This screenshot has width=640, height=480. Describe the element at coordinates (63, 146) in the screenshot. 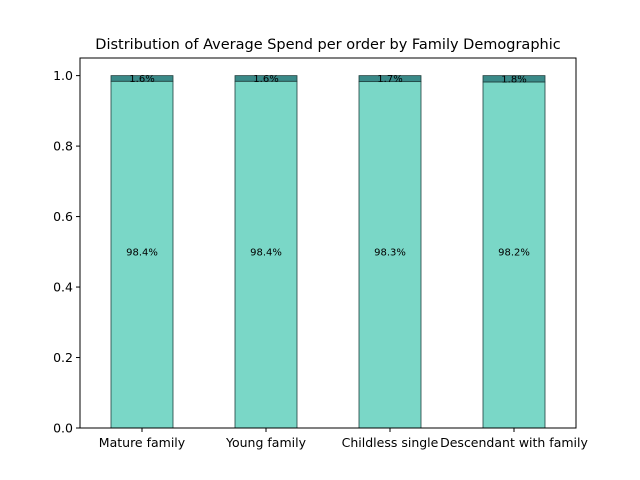

I see `y-tick-label: 0.8` at that location.